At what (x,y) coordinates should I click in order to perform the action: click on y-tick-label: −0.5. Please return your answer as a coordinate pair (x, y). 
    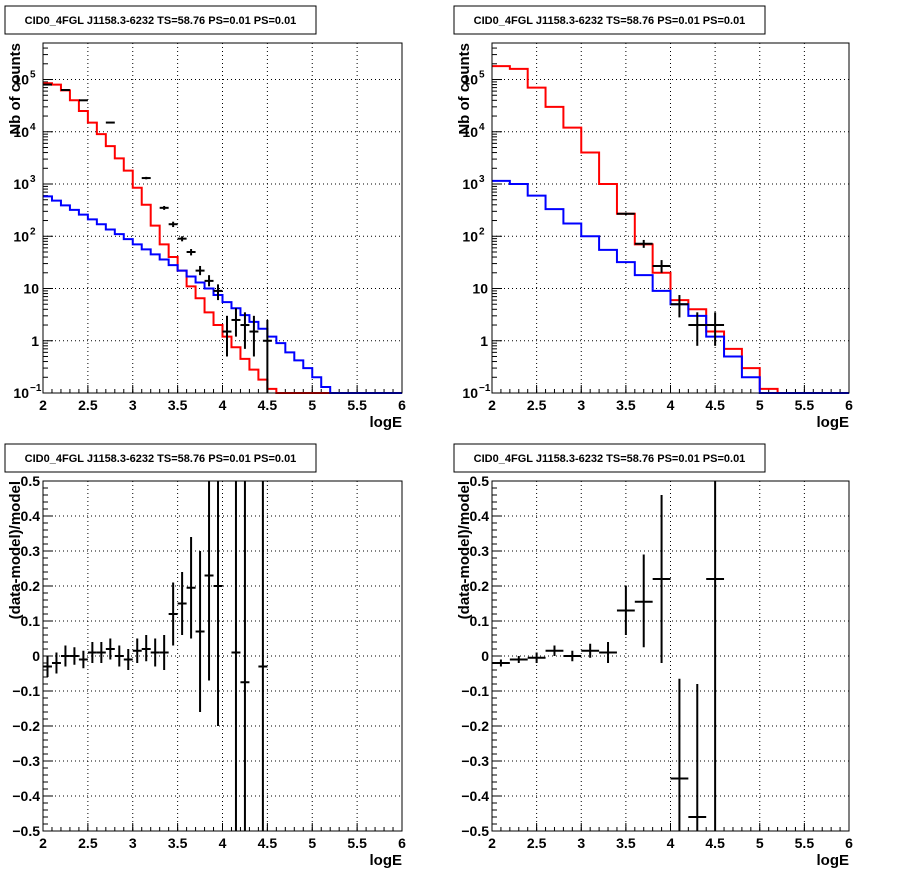
    Looking at the image, I should click on (475, 831).